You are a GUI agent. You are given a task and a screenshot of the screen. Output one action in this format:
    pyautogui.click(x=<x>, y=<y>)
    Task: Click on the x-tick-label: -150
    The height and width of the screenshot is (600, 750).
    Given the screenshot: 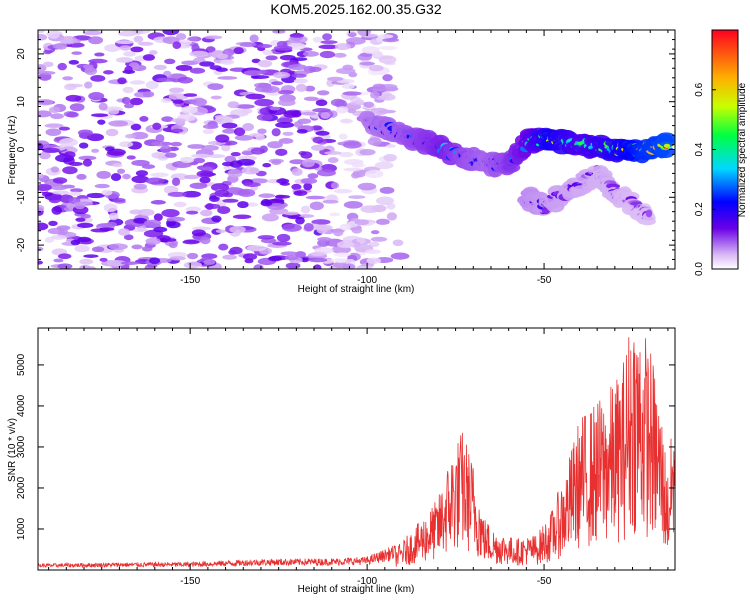 What is the action you would take?
    pyautogui.click(x=190, y=280)
    